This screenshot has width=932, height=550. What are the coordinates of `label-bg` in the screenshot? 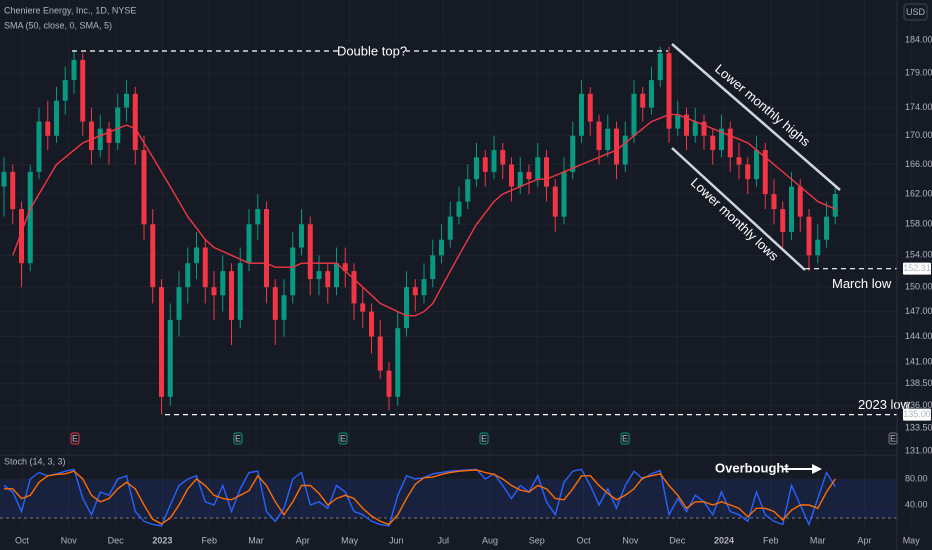 It's located at (372, 51).